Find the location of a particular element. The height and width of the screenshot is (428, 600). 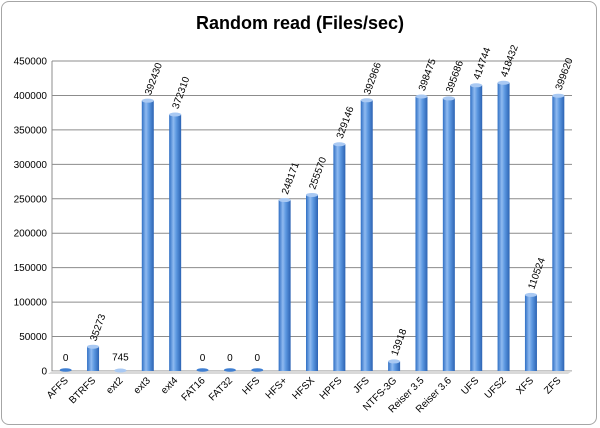

data-label: 329146 is located at coordinates (346, 123).